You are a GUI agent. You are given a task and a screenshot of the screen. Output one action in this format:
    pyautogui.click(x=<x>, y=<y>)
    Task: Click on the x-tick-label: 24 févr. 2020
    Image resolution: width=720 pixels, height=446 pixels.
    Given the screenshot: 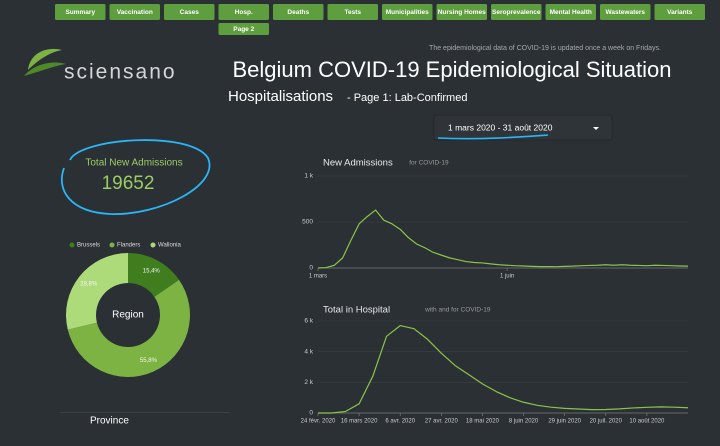 What is the action you would take?
    pyautogui.click(x=318, y=422)
    